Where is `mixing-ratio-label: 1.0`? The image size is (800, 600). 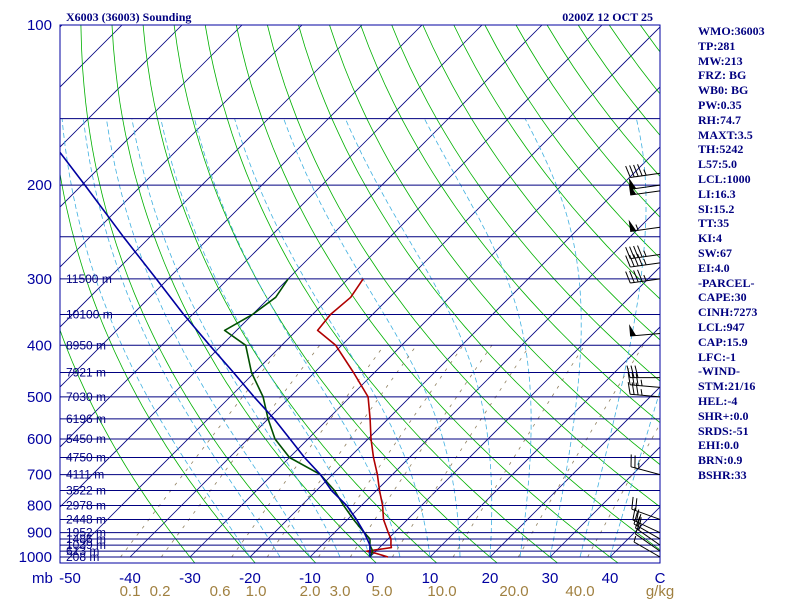 mixing-ratio-label: 1.0 is located at coordinates (256, 591).